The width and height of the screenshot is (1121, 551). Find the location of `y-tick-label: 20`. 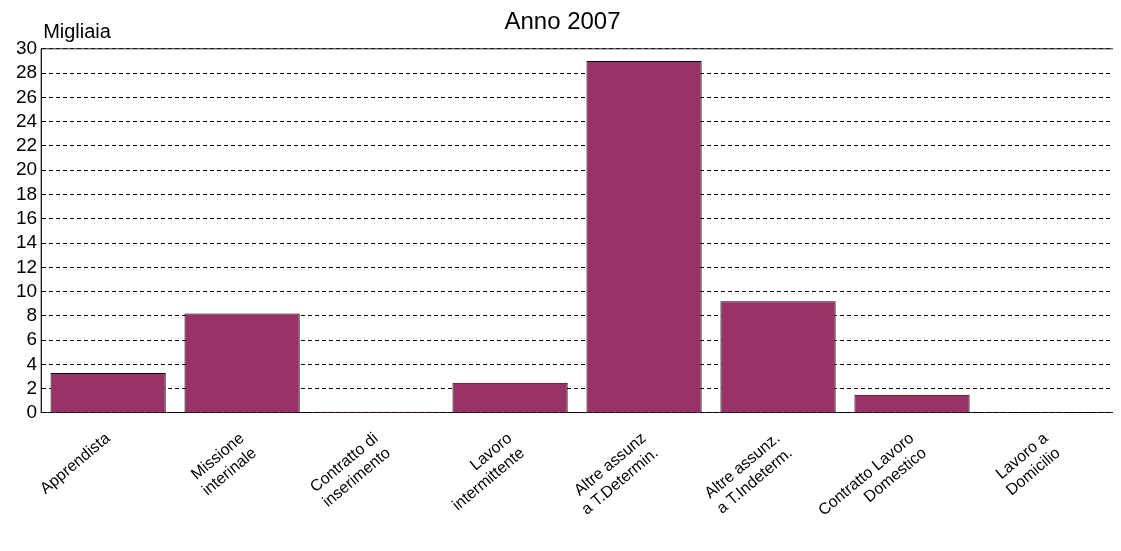

y-tick-label: 20 is located at coordinates (26, 169).